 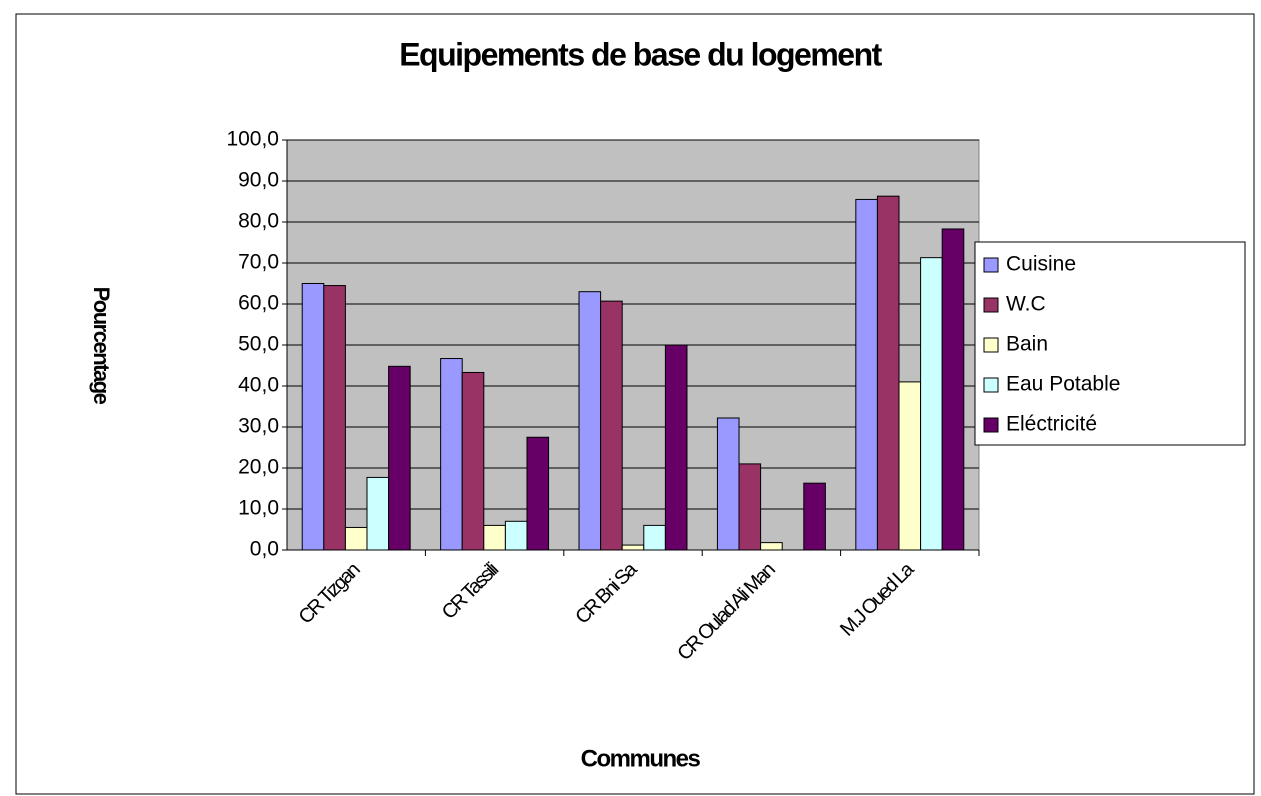 I want to click on y-tick-label: 50,0, so click(x=258, y=344).